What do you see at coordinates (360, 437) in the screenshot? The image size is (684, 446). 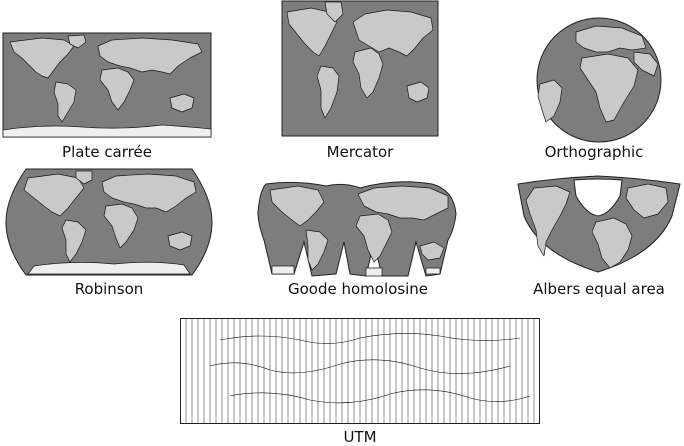 I see `utm-label: UTM` at bounding box center [360, 437].